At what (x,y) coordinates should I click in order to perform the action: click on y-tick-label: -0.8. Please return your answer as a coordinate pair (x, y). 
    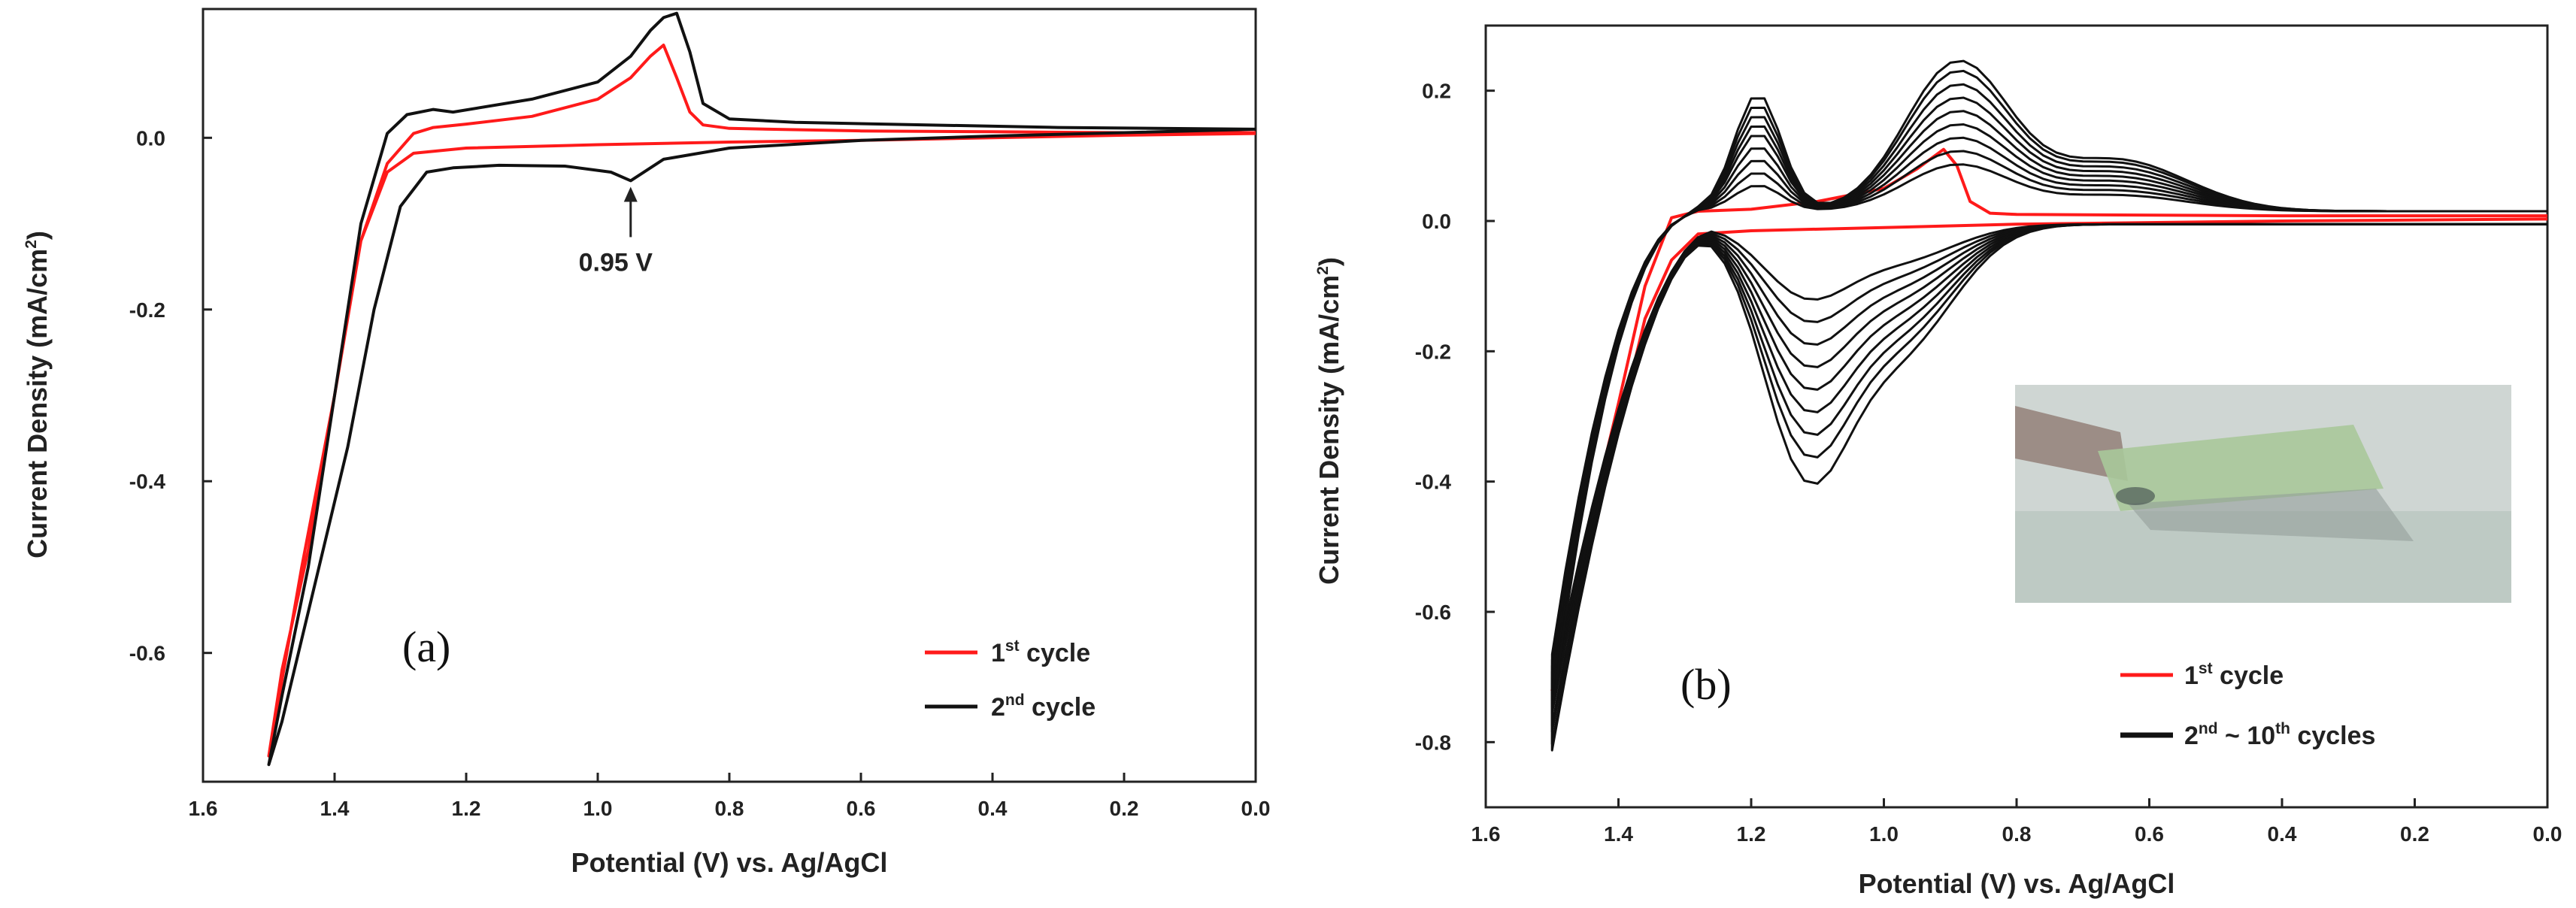
    Looking at the image, I should click on (1433, 742).